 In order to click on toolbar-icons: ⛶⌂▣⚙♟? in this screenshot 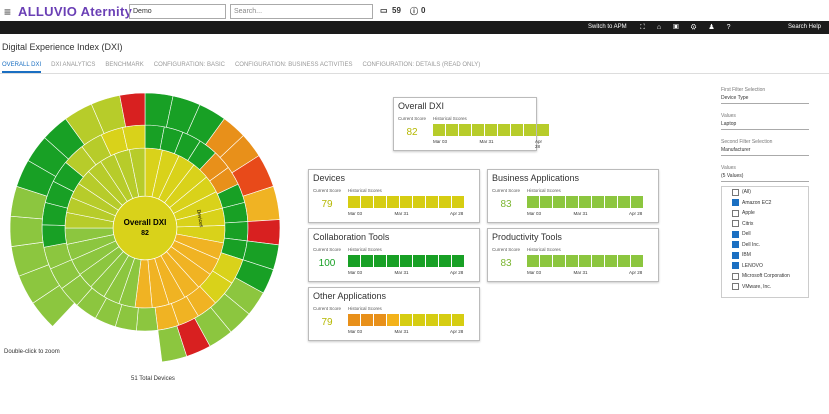, I will do `click(691, 27)`.